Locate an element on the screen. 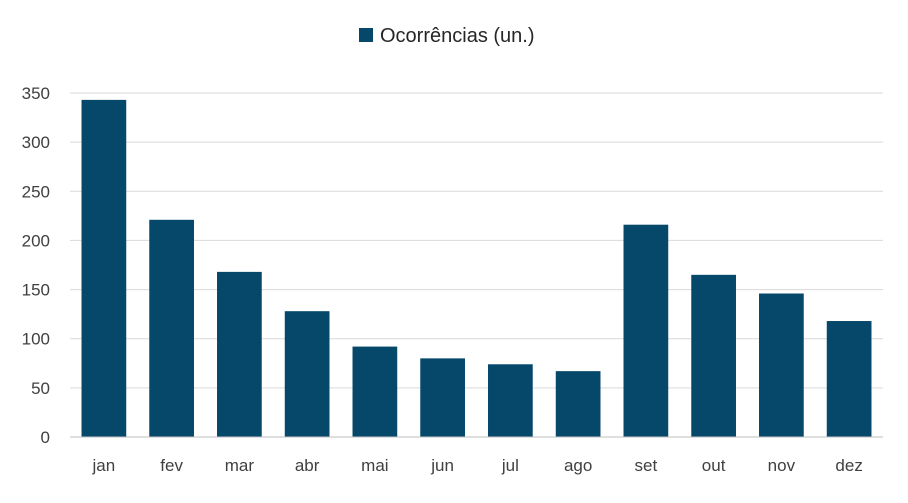 The image size is (908, 503). y-tick-label: 0 is located at coordinates (45, 437).